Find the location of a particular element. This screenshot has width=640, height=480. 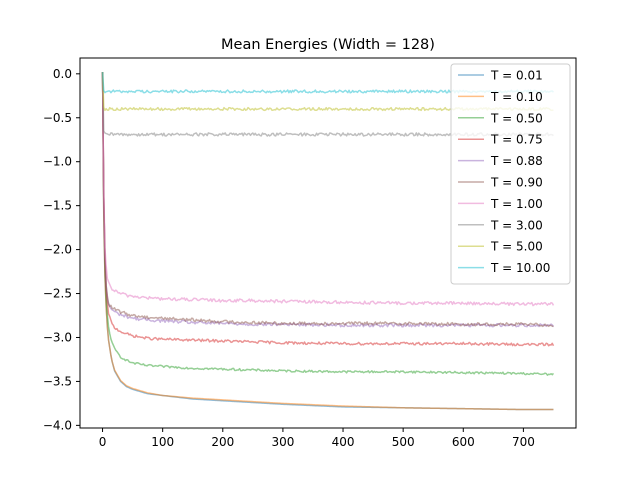

x-tick-label: 500 is located at coordinates (403, 442).